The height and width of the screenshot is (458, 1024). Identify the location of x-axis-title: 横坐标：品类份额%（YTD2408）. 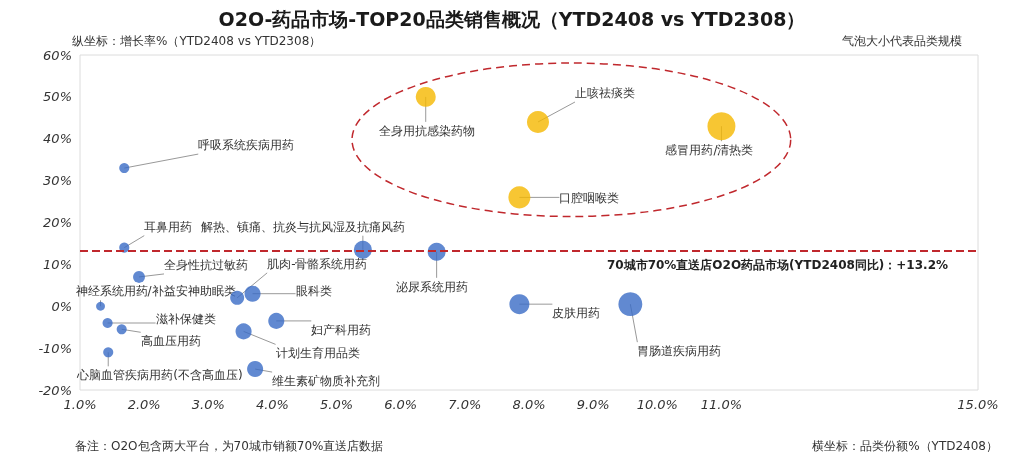
(905, 446).